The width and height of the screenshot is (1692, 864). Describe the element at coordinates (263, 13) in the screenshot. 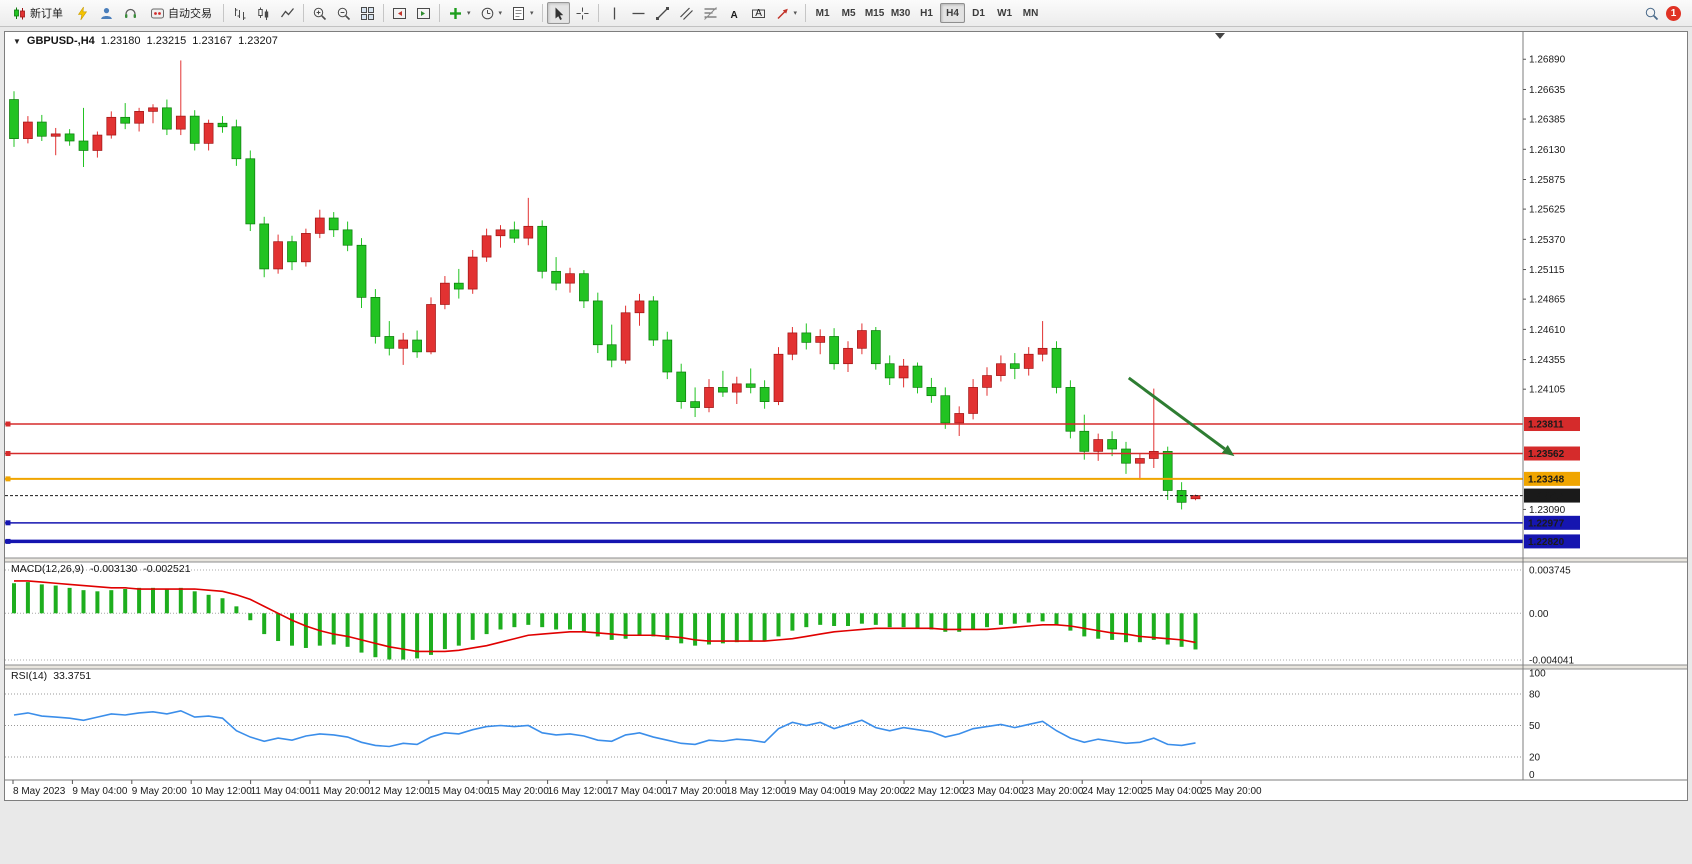

I see `candlestick-chart-button` at that location.